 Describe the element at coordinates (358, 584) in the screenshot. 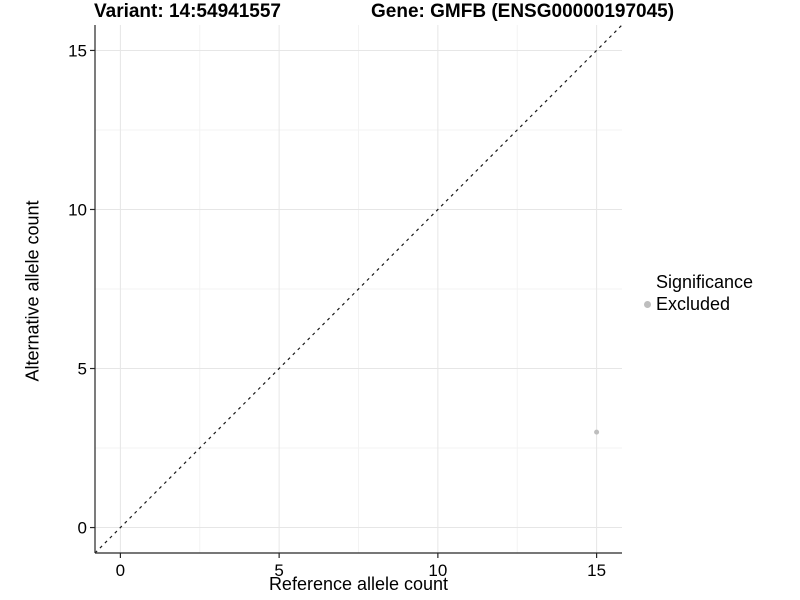

I see `x-axis-title: Reference allele count` at that location.